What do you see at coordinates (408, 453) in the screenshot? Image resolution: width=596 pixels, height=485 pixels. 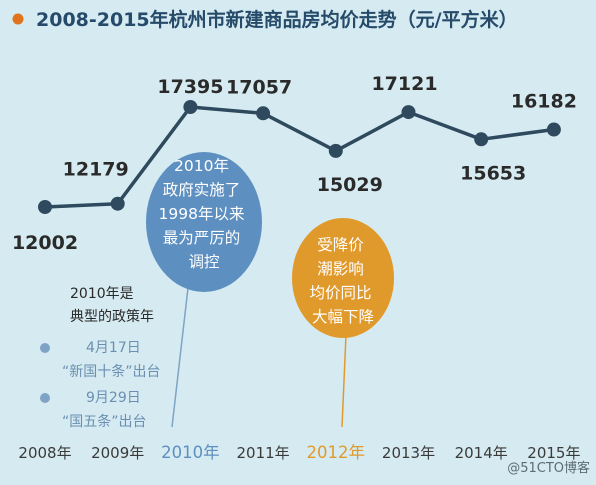 I see `x-tick-label: 2013年` at bounding box center [408, 453].